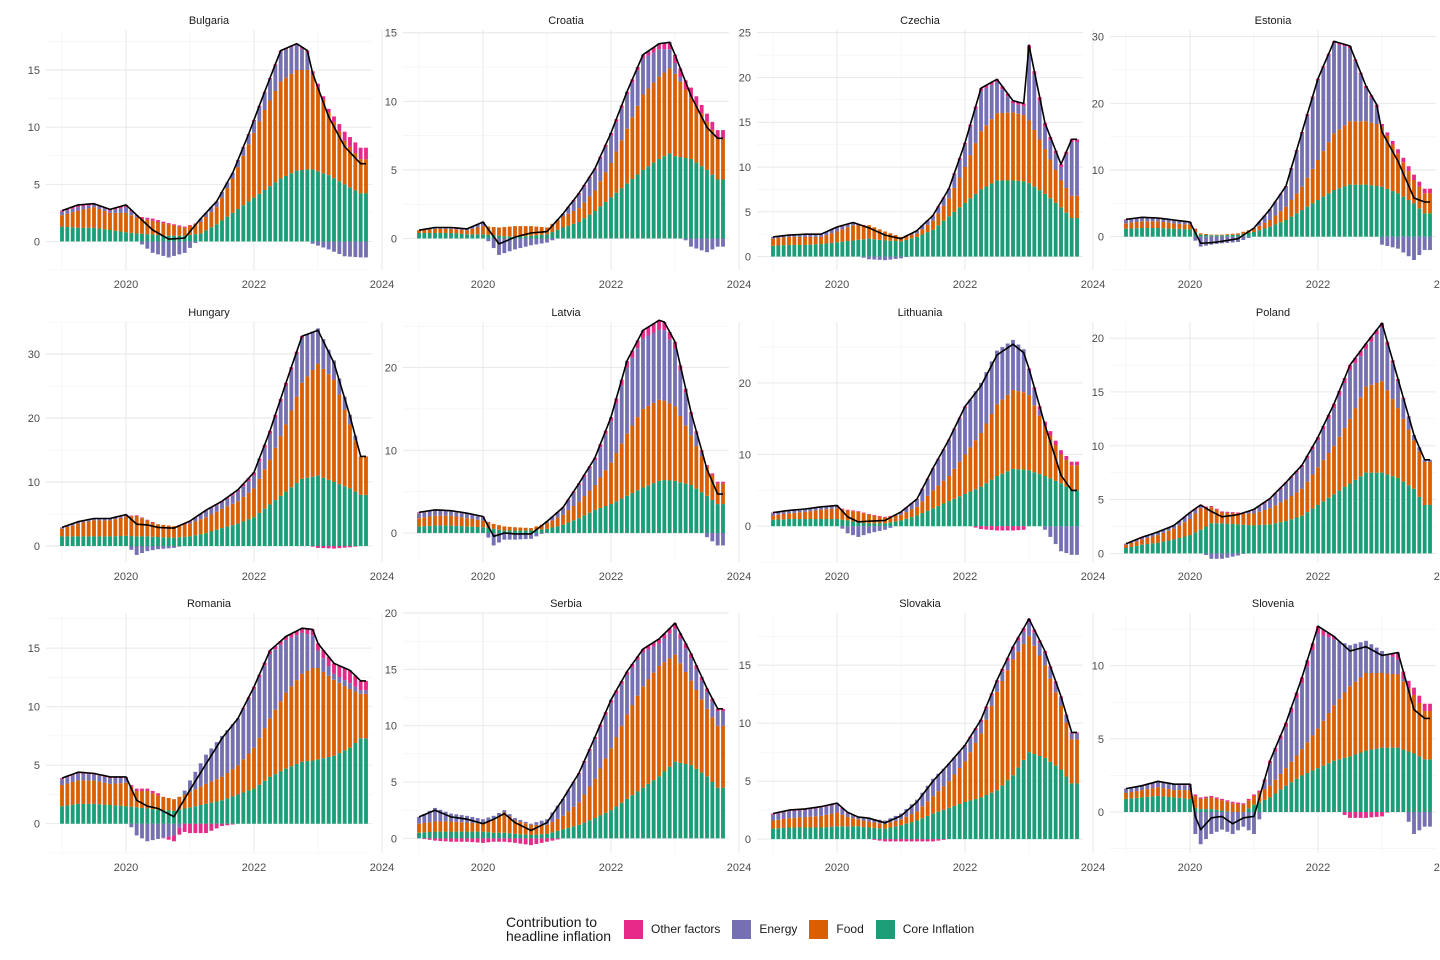  What do you see at coordinates (1266, 445) in the screenshot?
I see `panel-poland: 20202022202405101520Poland` at bounding box center [1266, 445].